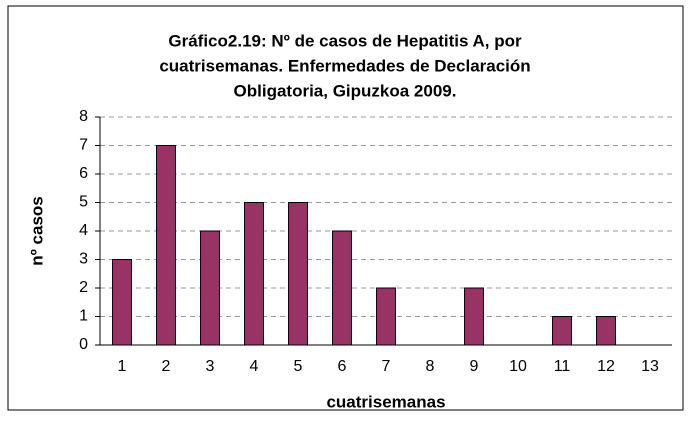  Describe the element at coordinates (83, 230) in the screenshot. I see `y-tick-label: 4` at that location.